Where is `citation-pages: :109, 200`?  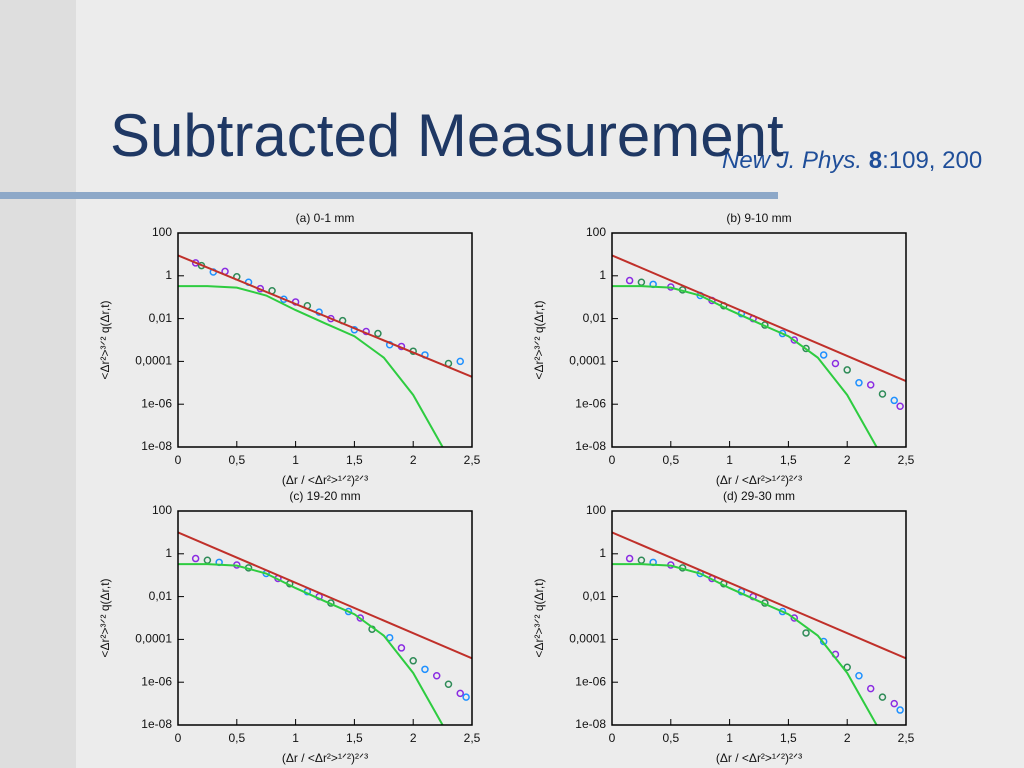 citation-pages: :109, 200 is located at coordinates (932, 160).